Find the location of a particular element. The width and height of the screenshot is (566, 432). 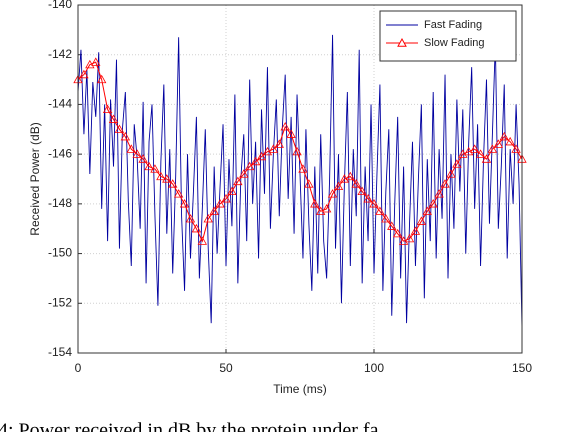

y-axis-label: Received Power (dB) is located at coordinates (35, 178).